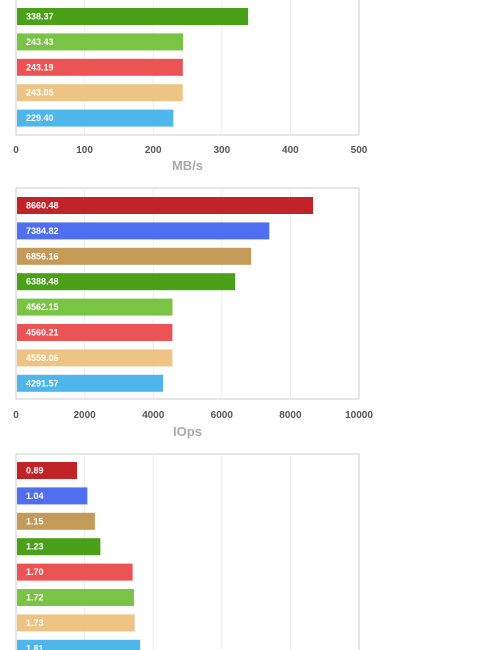  What do you see at coordinates (187, 431) in the screenshot?
I see `x-axis-title: IOps` at bounding box center [187, 431].